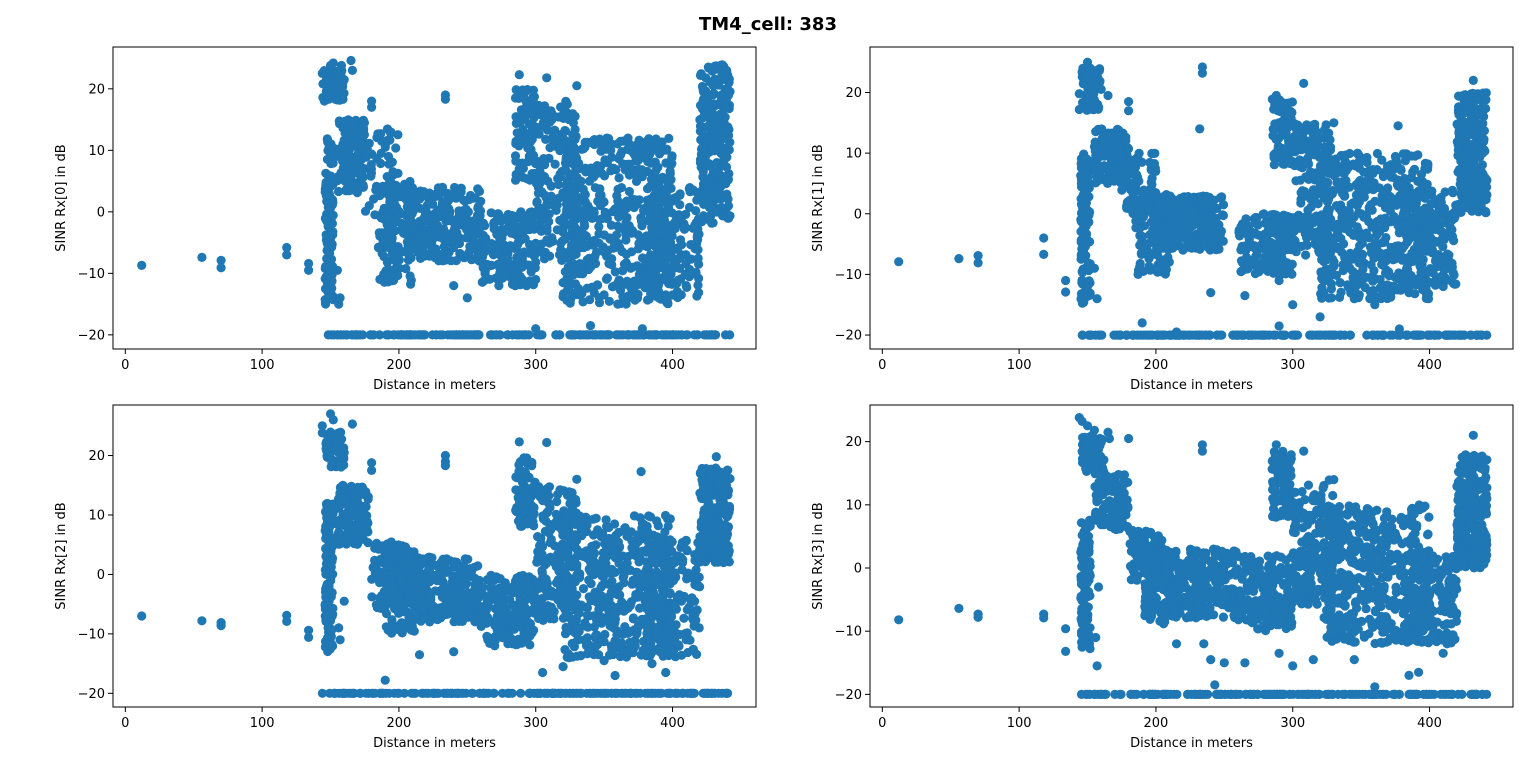 Image resolution: width=1536 pixels, height=762 pixels. What do you see at coordinates (1429, 365) in the screenshot?
I see `x-tick-label: 400` at bounding box center [1429, 365].